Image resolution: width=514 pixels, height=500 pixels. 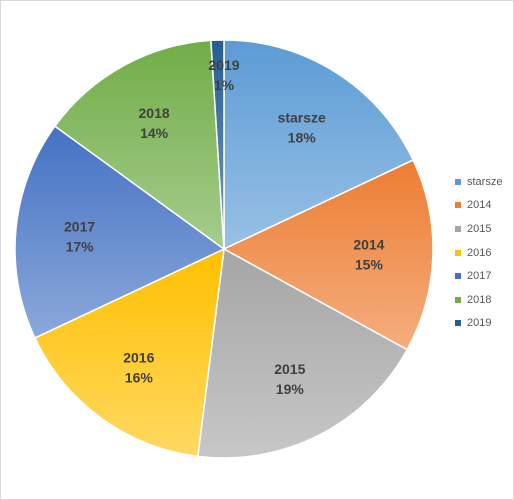 I want to click on legend-label: 2019, so click(x=479, y=323).